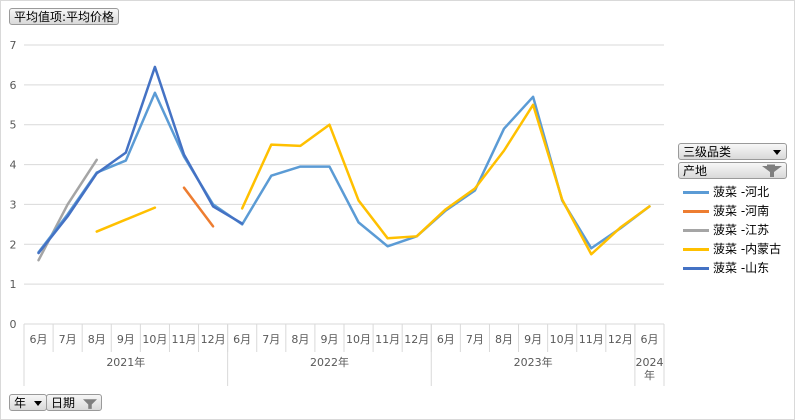  What do you see at coordinates (741, 211) in the screenshot?
I see `legend-label: 菠菜 -河南` at bounding box center [741, 211].